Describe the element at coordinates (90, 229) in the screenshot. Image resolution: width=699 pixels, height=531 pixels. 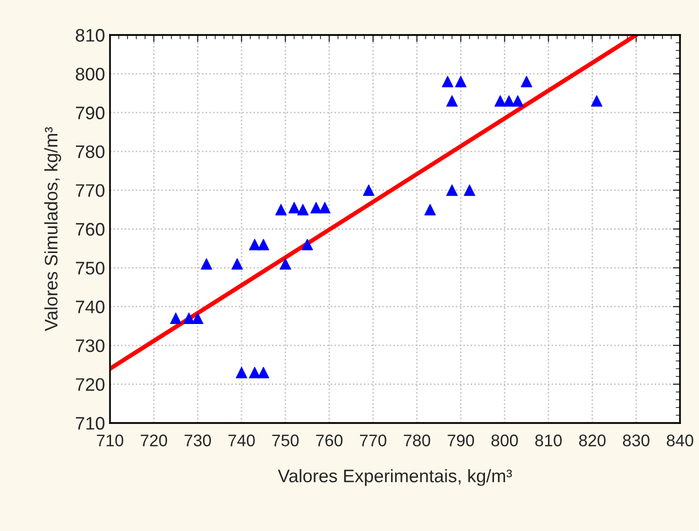
I see `y-tick-label: 760` at that location.